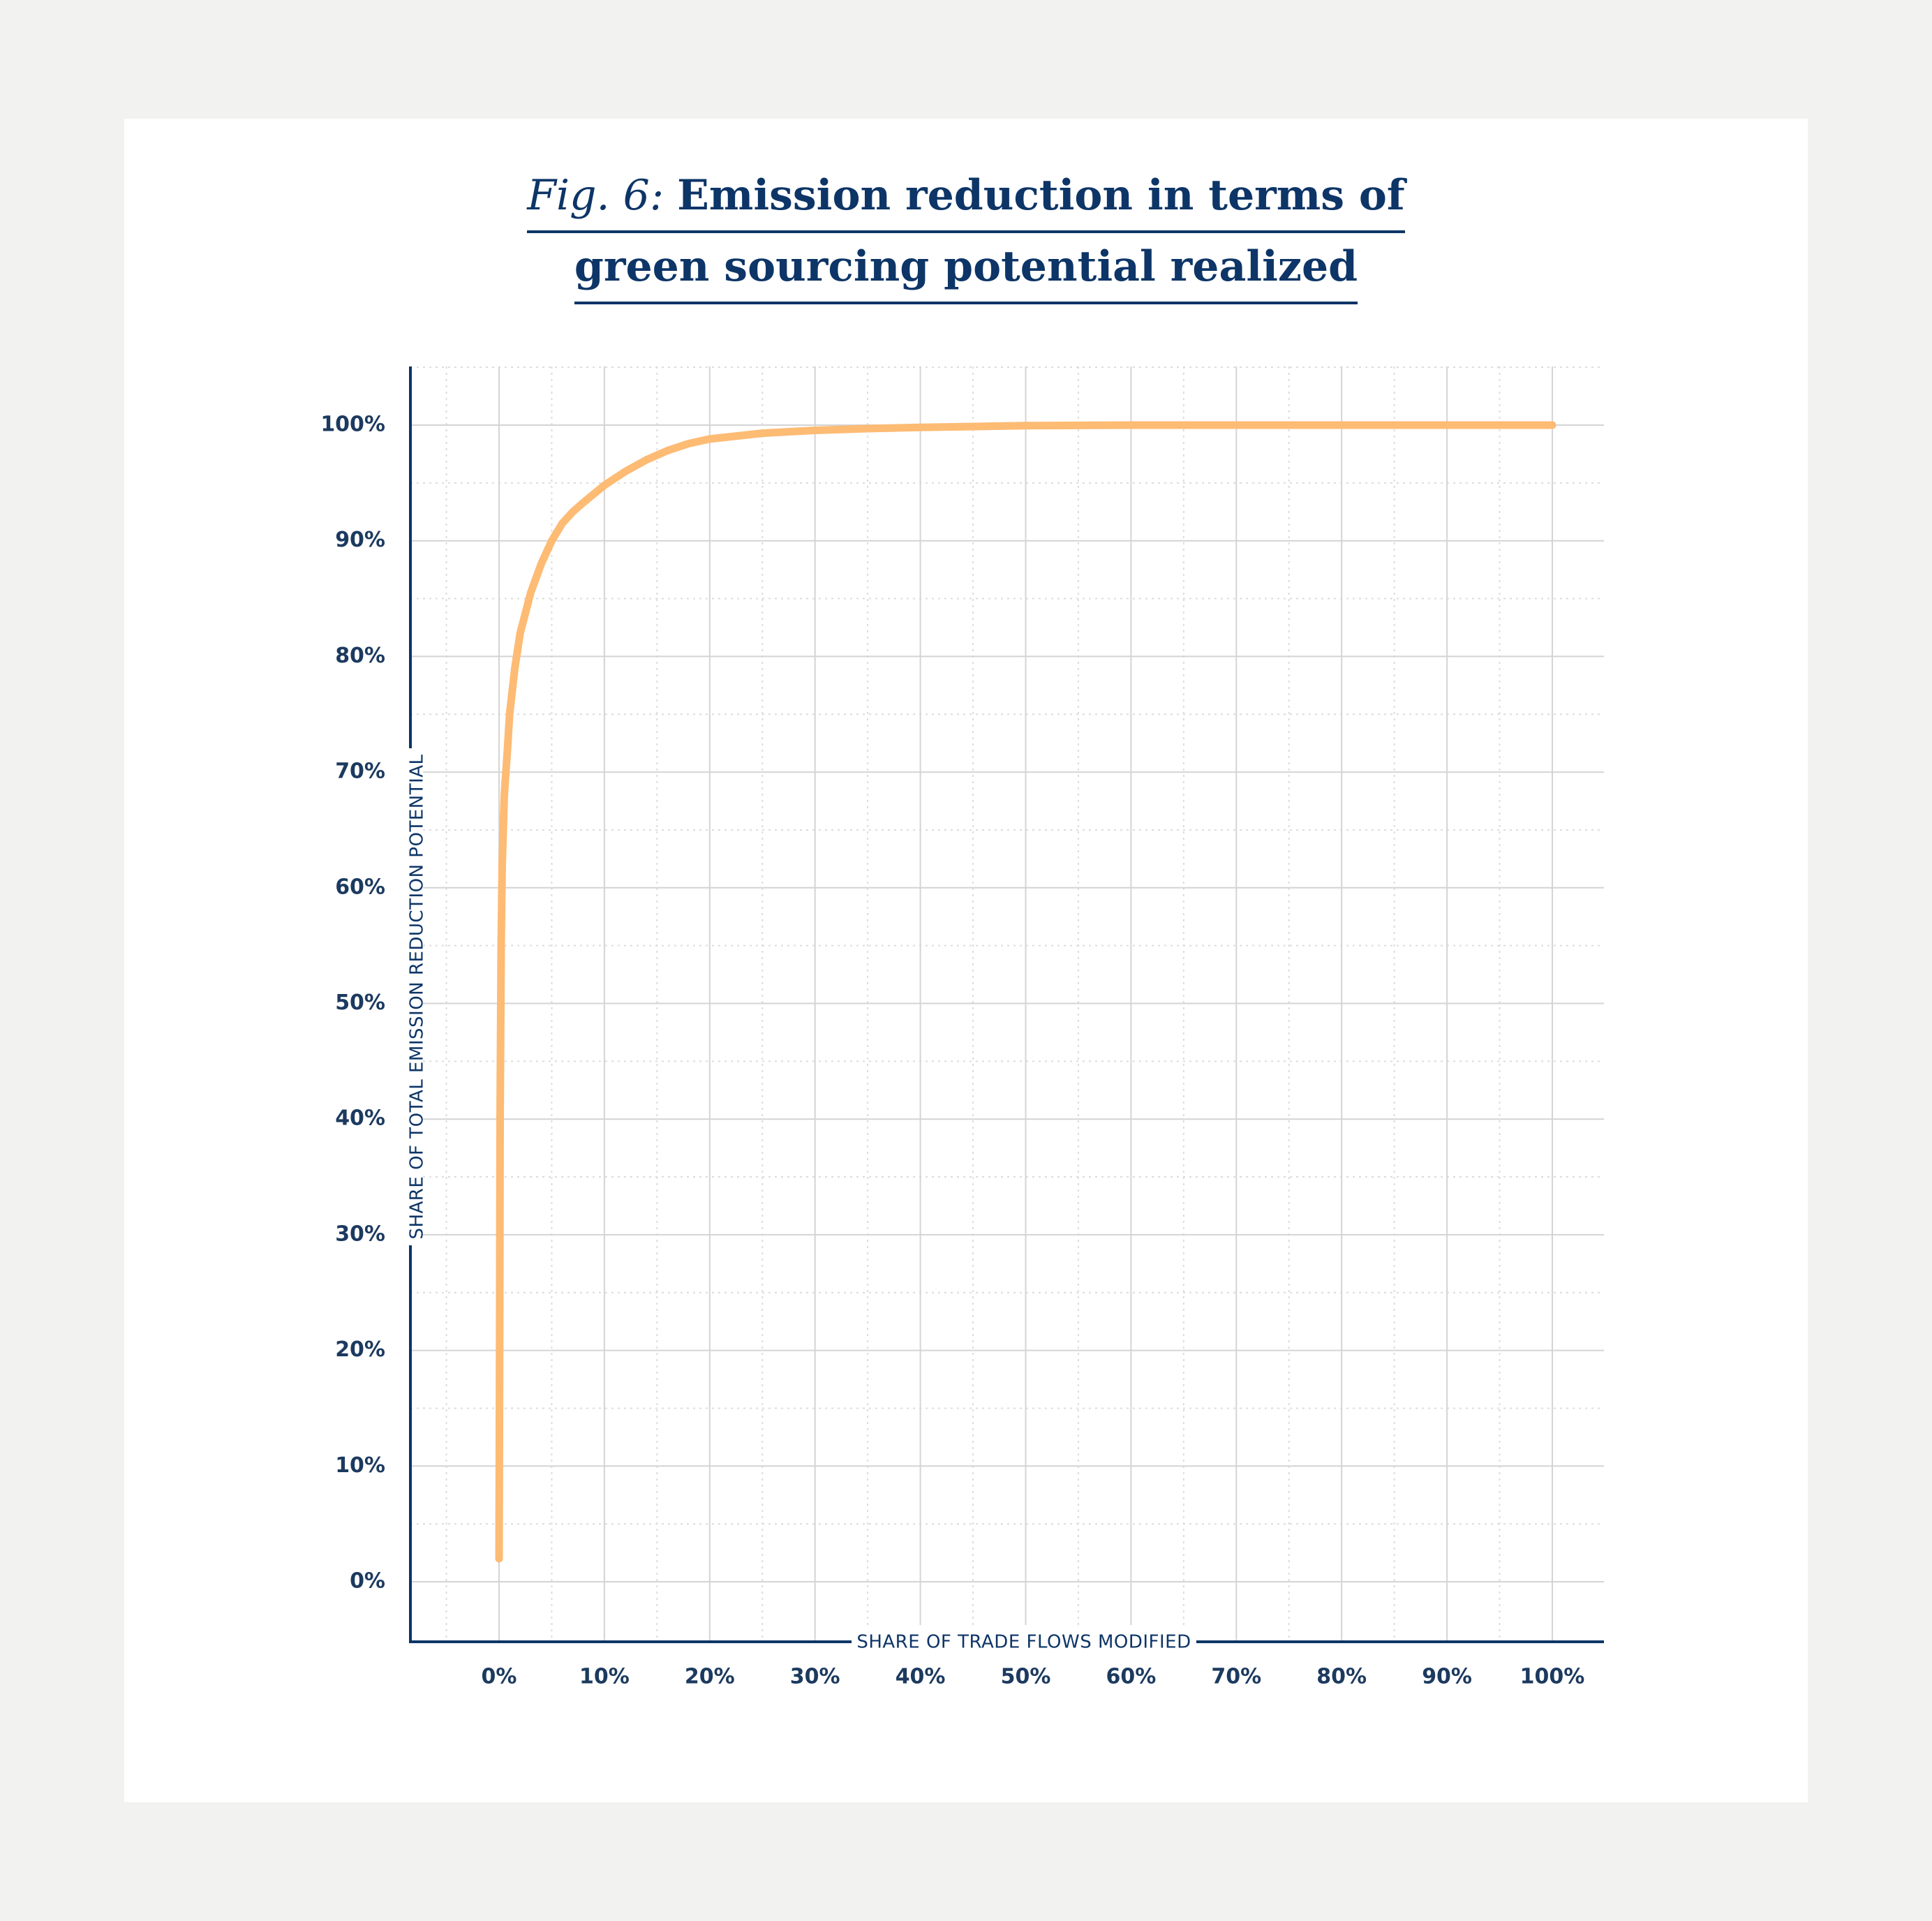 Image resolution: width=1932 pixels, height=1921 pixels. Describe the element at coordinates (921, 1677) in the screenshot. I see `x-tick-label: 40%` at that location.